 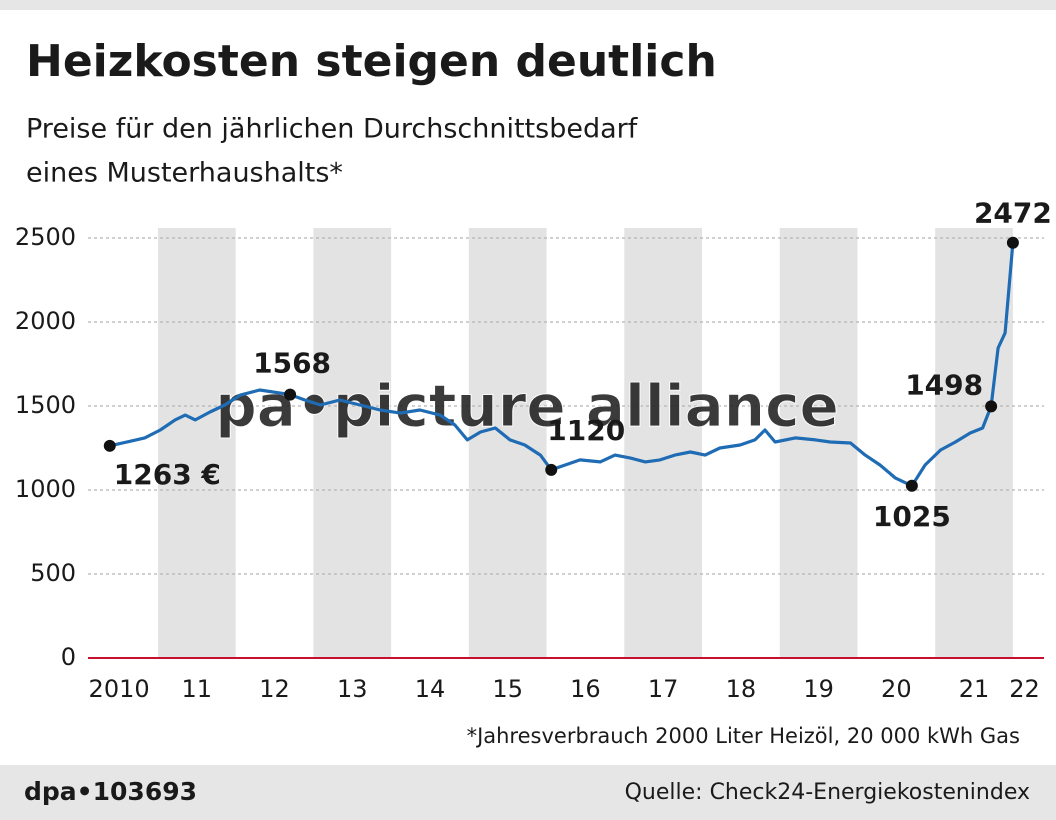 I want to click on x-tick-label: 16, so click(x=585, y=689).